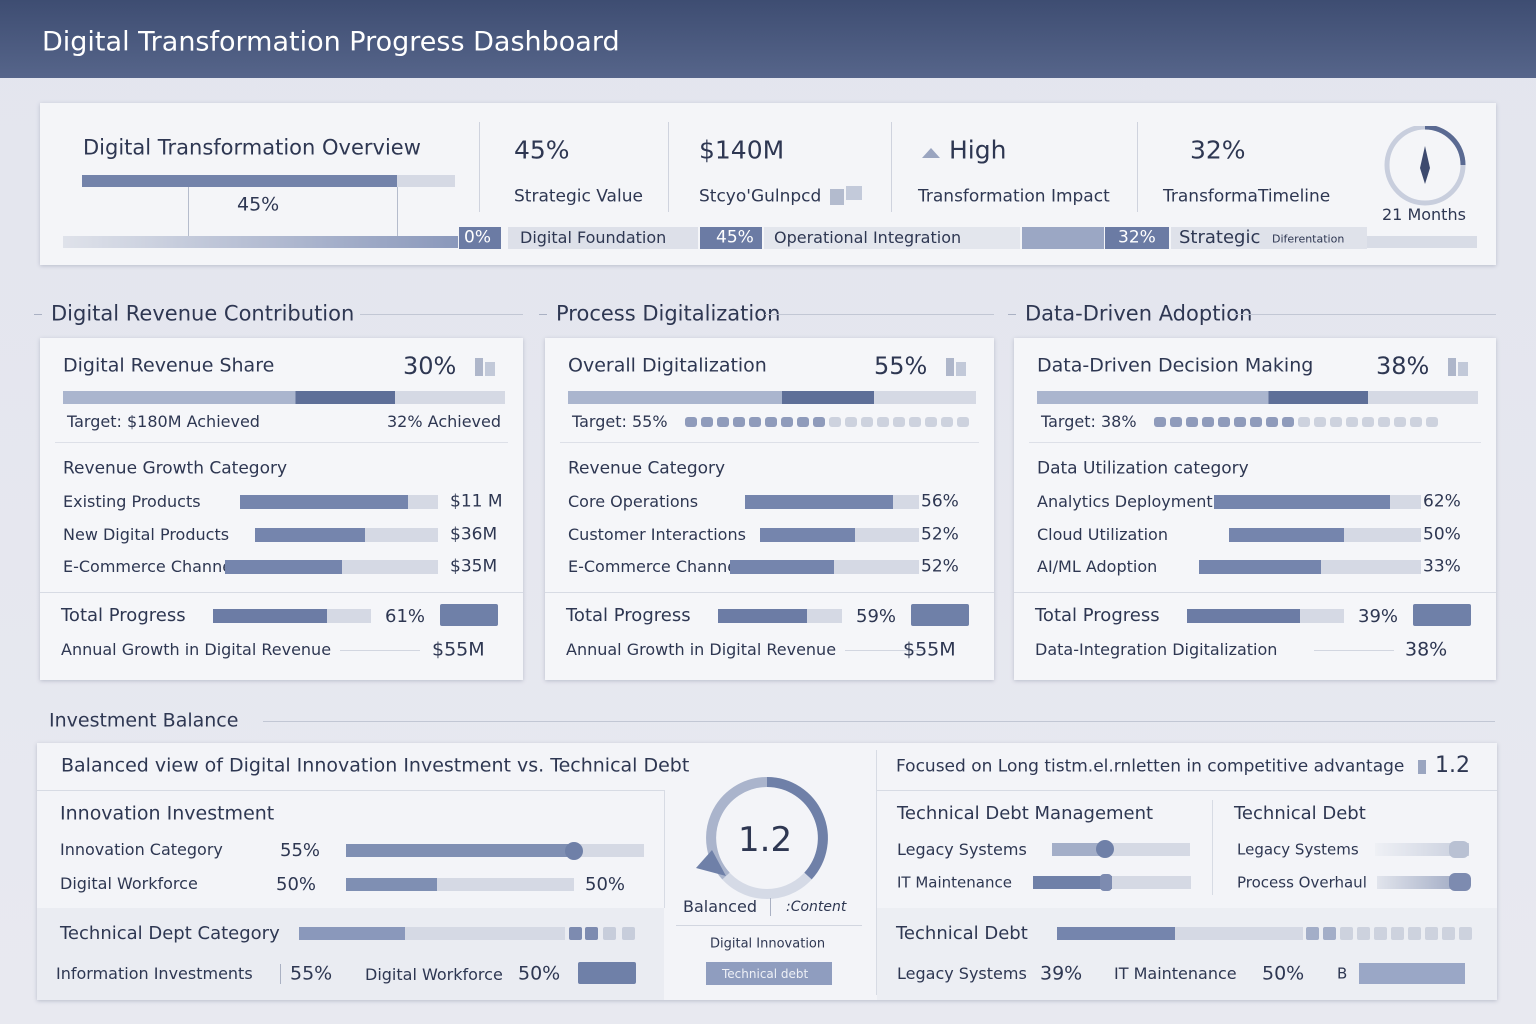  I want to click on item-value: 55%, so click(311, 973).